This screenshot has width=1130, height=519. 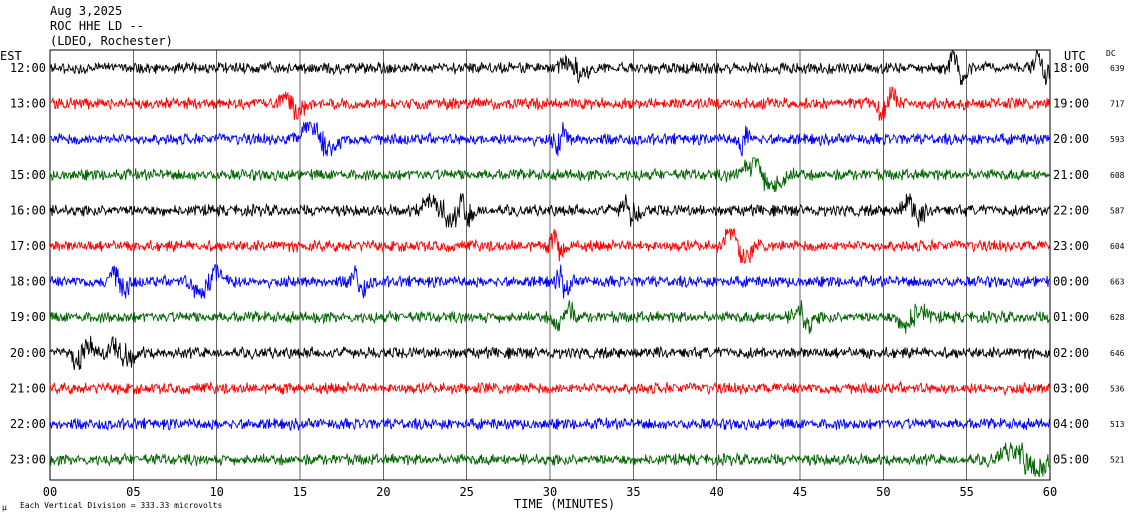 I want to click on utc-hour-label: 00:00, so click(x=1071, y=282).